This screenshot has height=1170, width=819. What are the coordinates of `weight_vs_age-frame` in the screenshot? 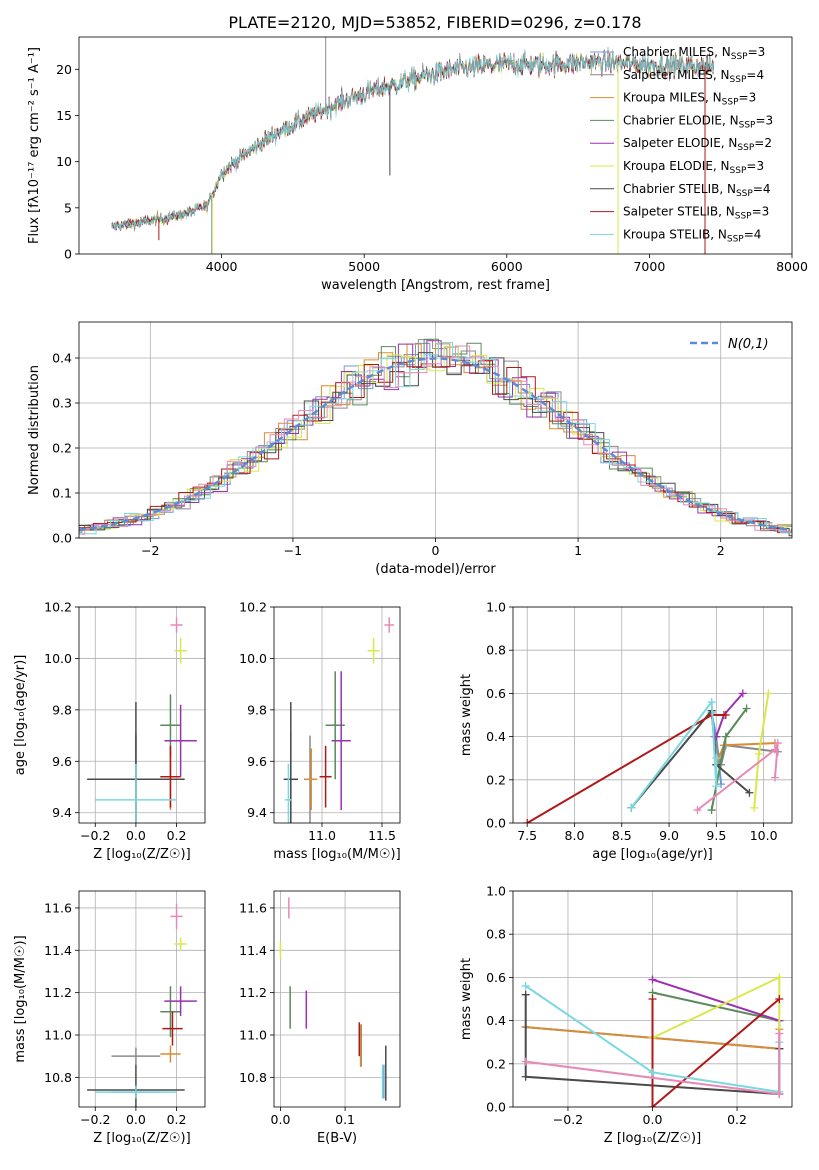 It's located at (652, 715).